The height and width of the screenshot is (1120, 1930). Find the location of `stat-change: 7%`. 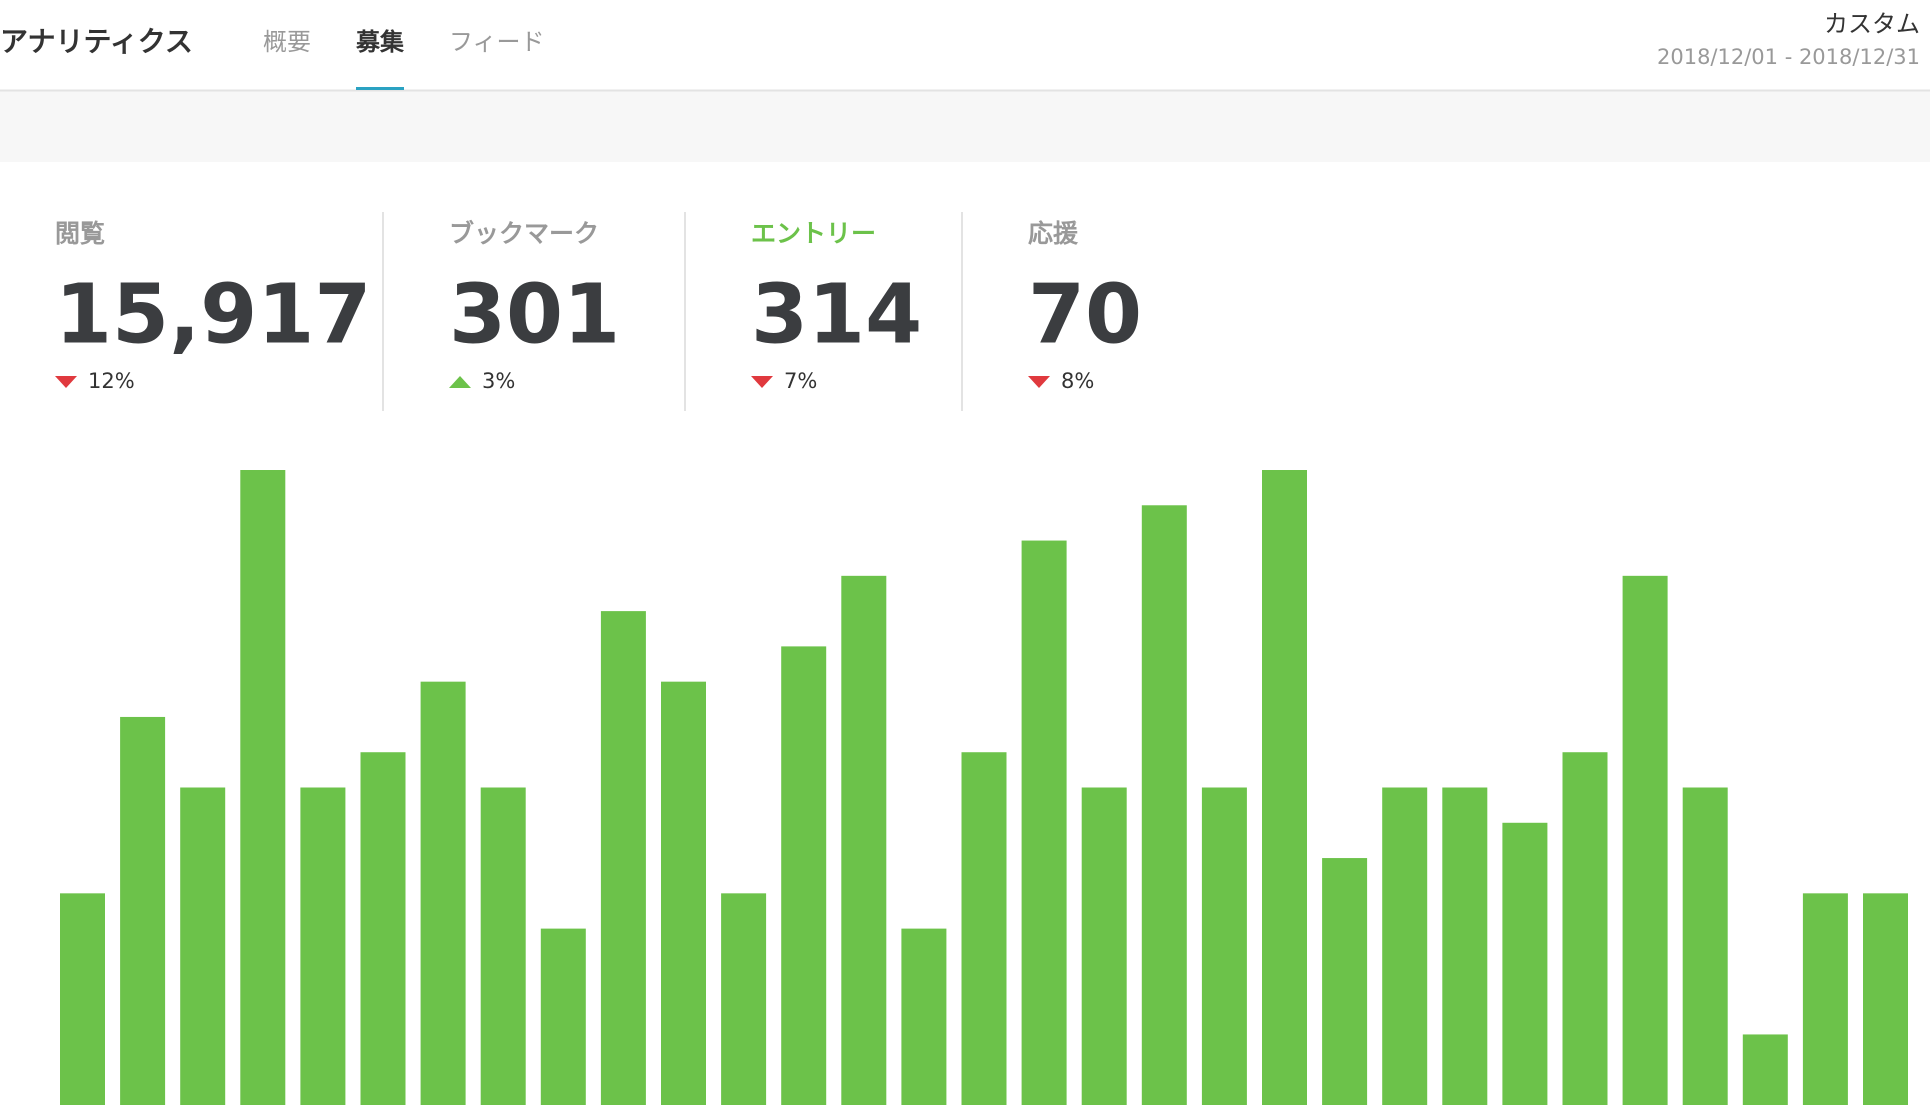

stat-change: 7% is located at coordinates (800, 381).